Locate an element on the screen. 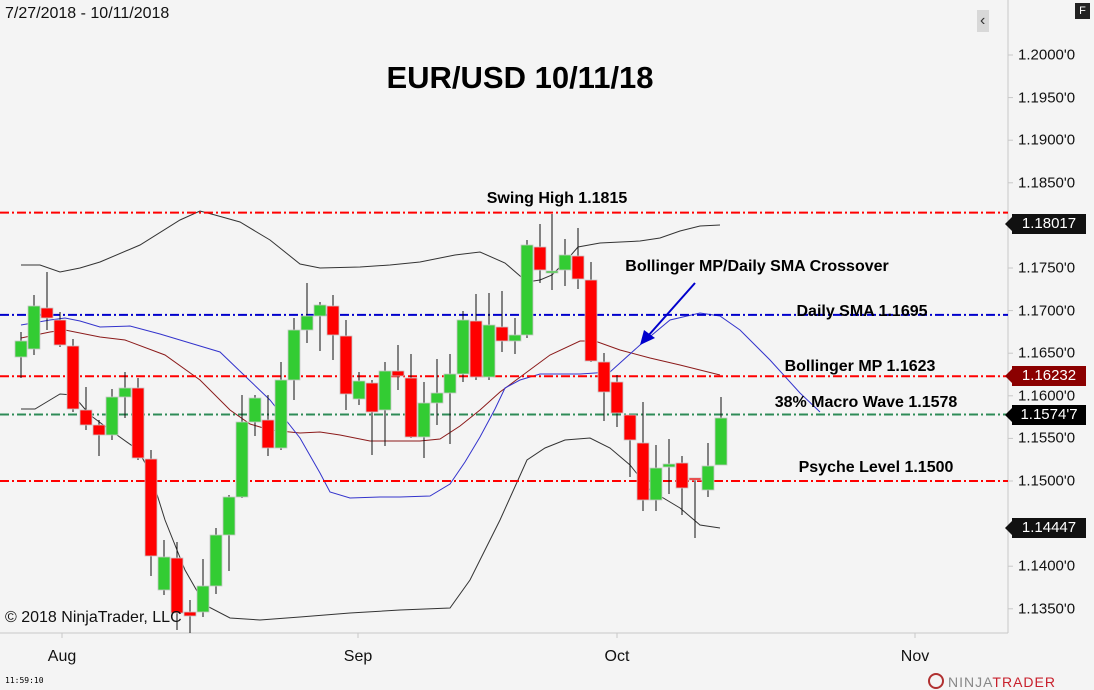  annotation-macro-wave: 38% Macro Wave 1.1578 is located at coordinates (866, 402).